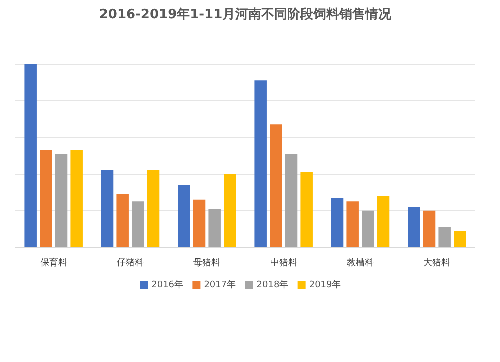 The width and height of the screenshot is (500, 362). I want to click on x-tick-label: 仔猪料, so click(130, 263).